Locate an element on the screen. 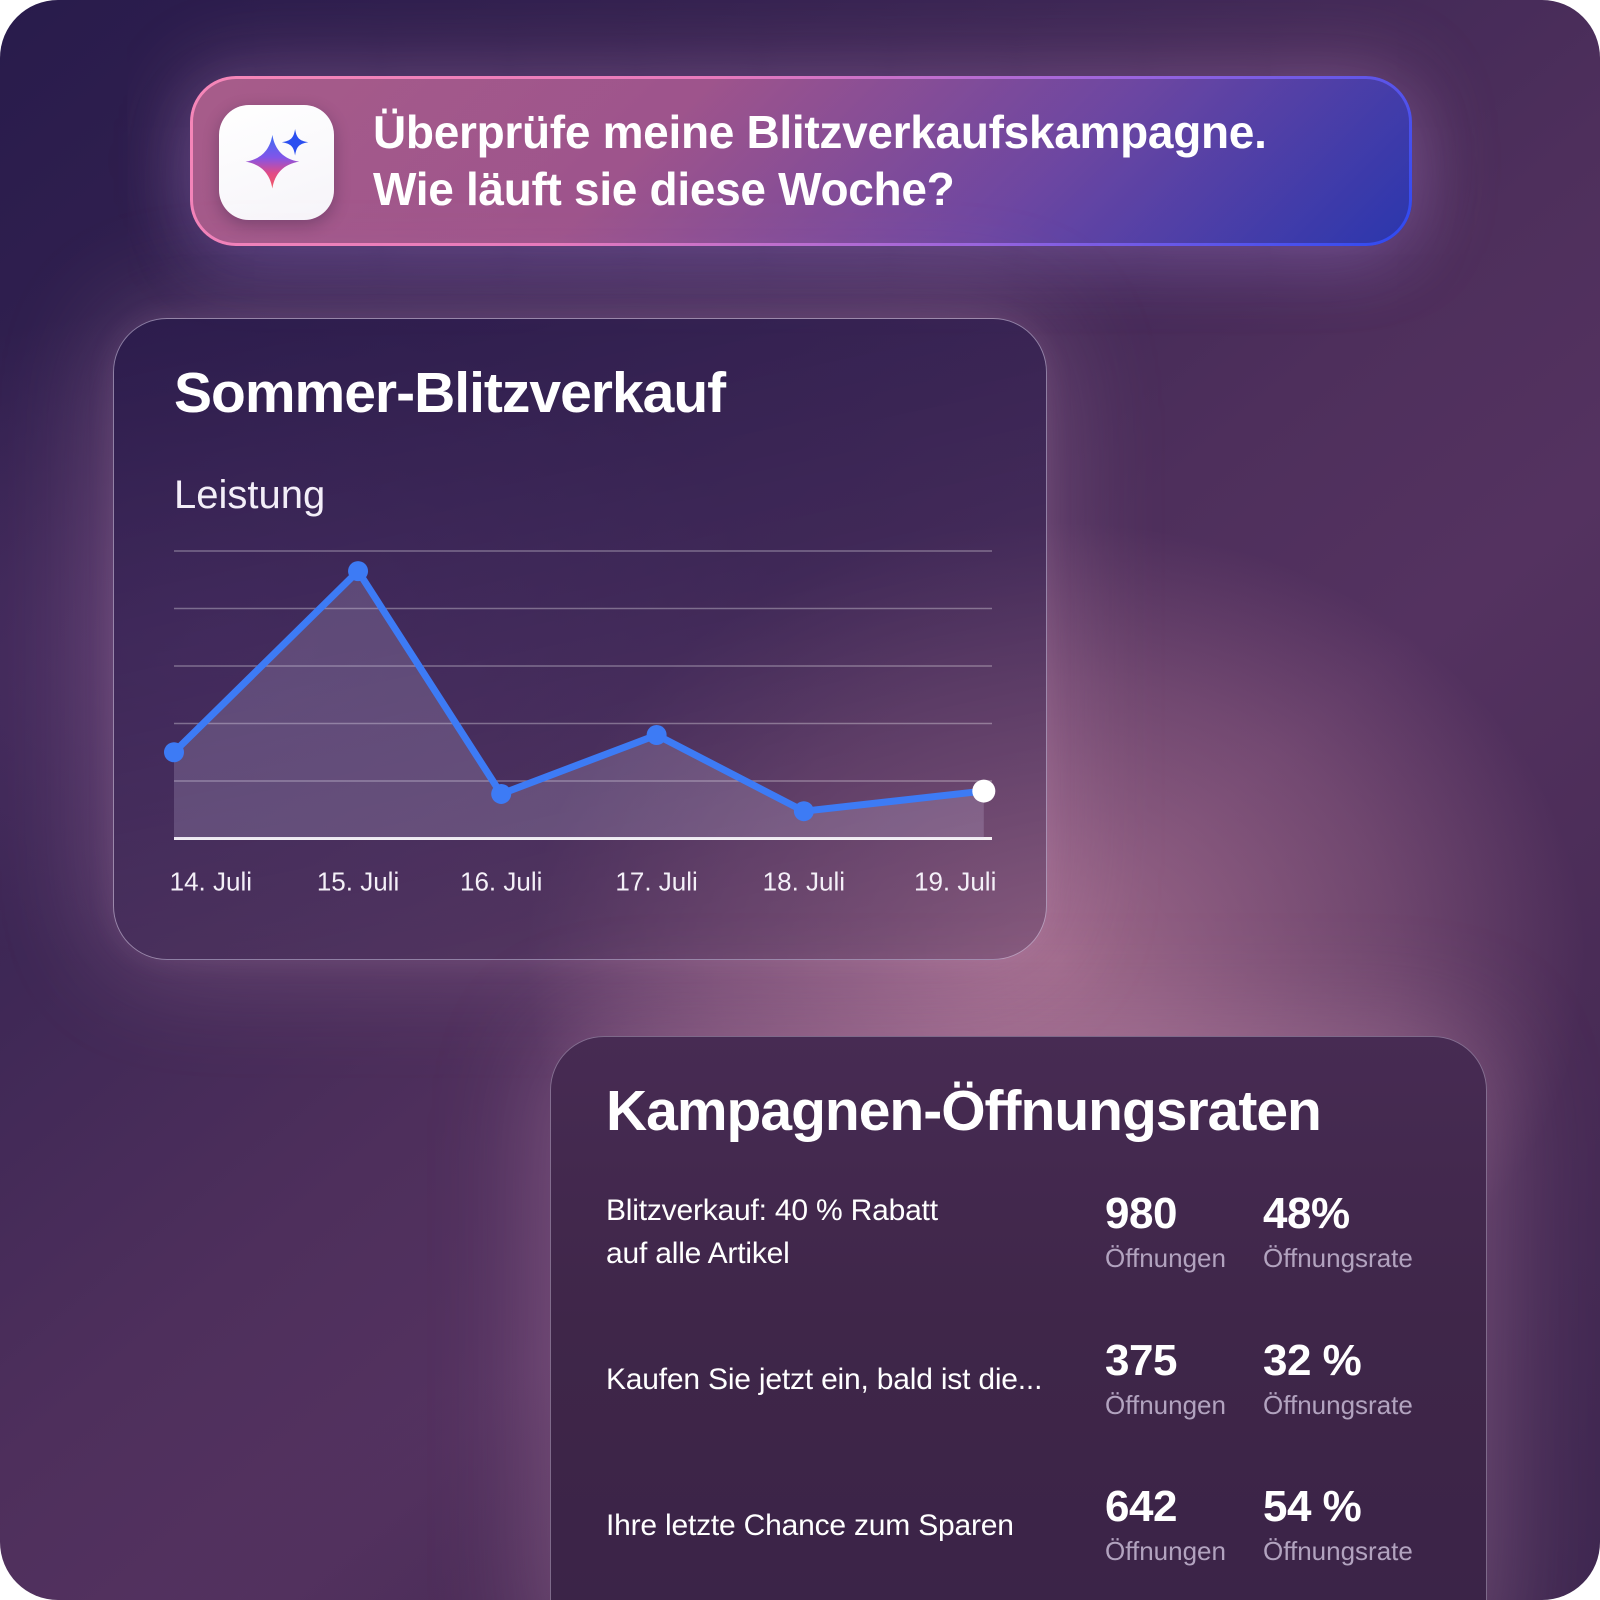 Image resolution: width=1600 pixels, height=1600 pixels. opens-value: 980 is located at coordinates (1141, 1213).